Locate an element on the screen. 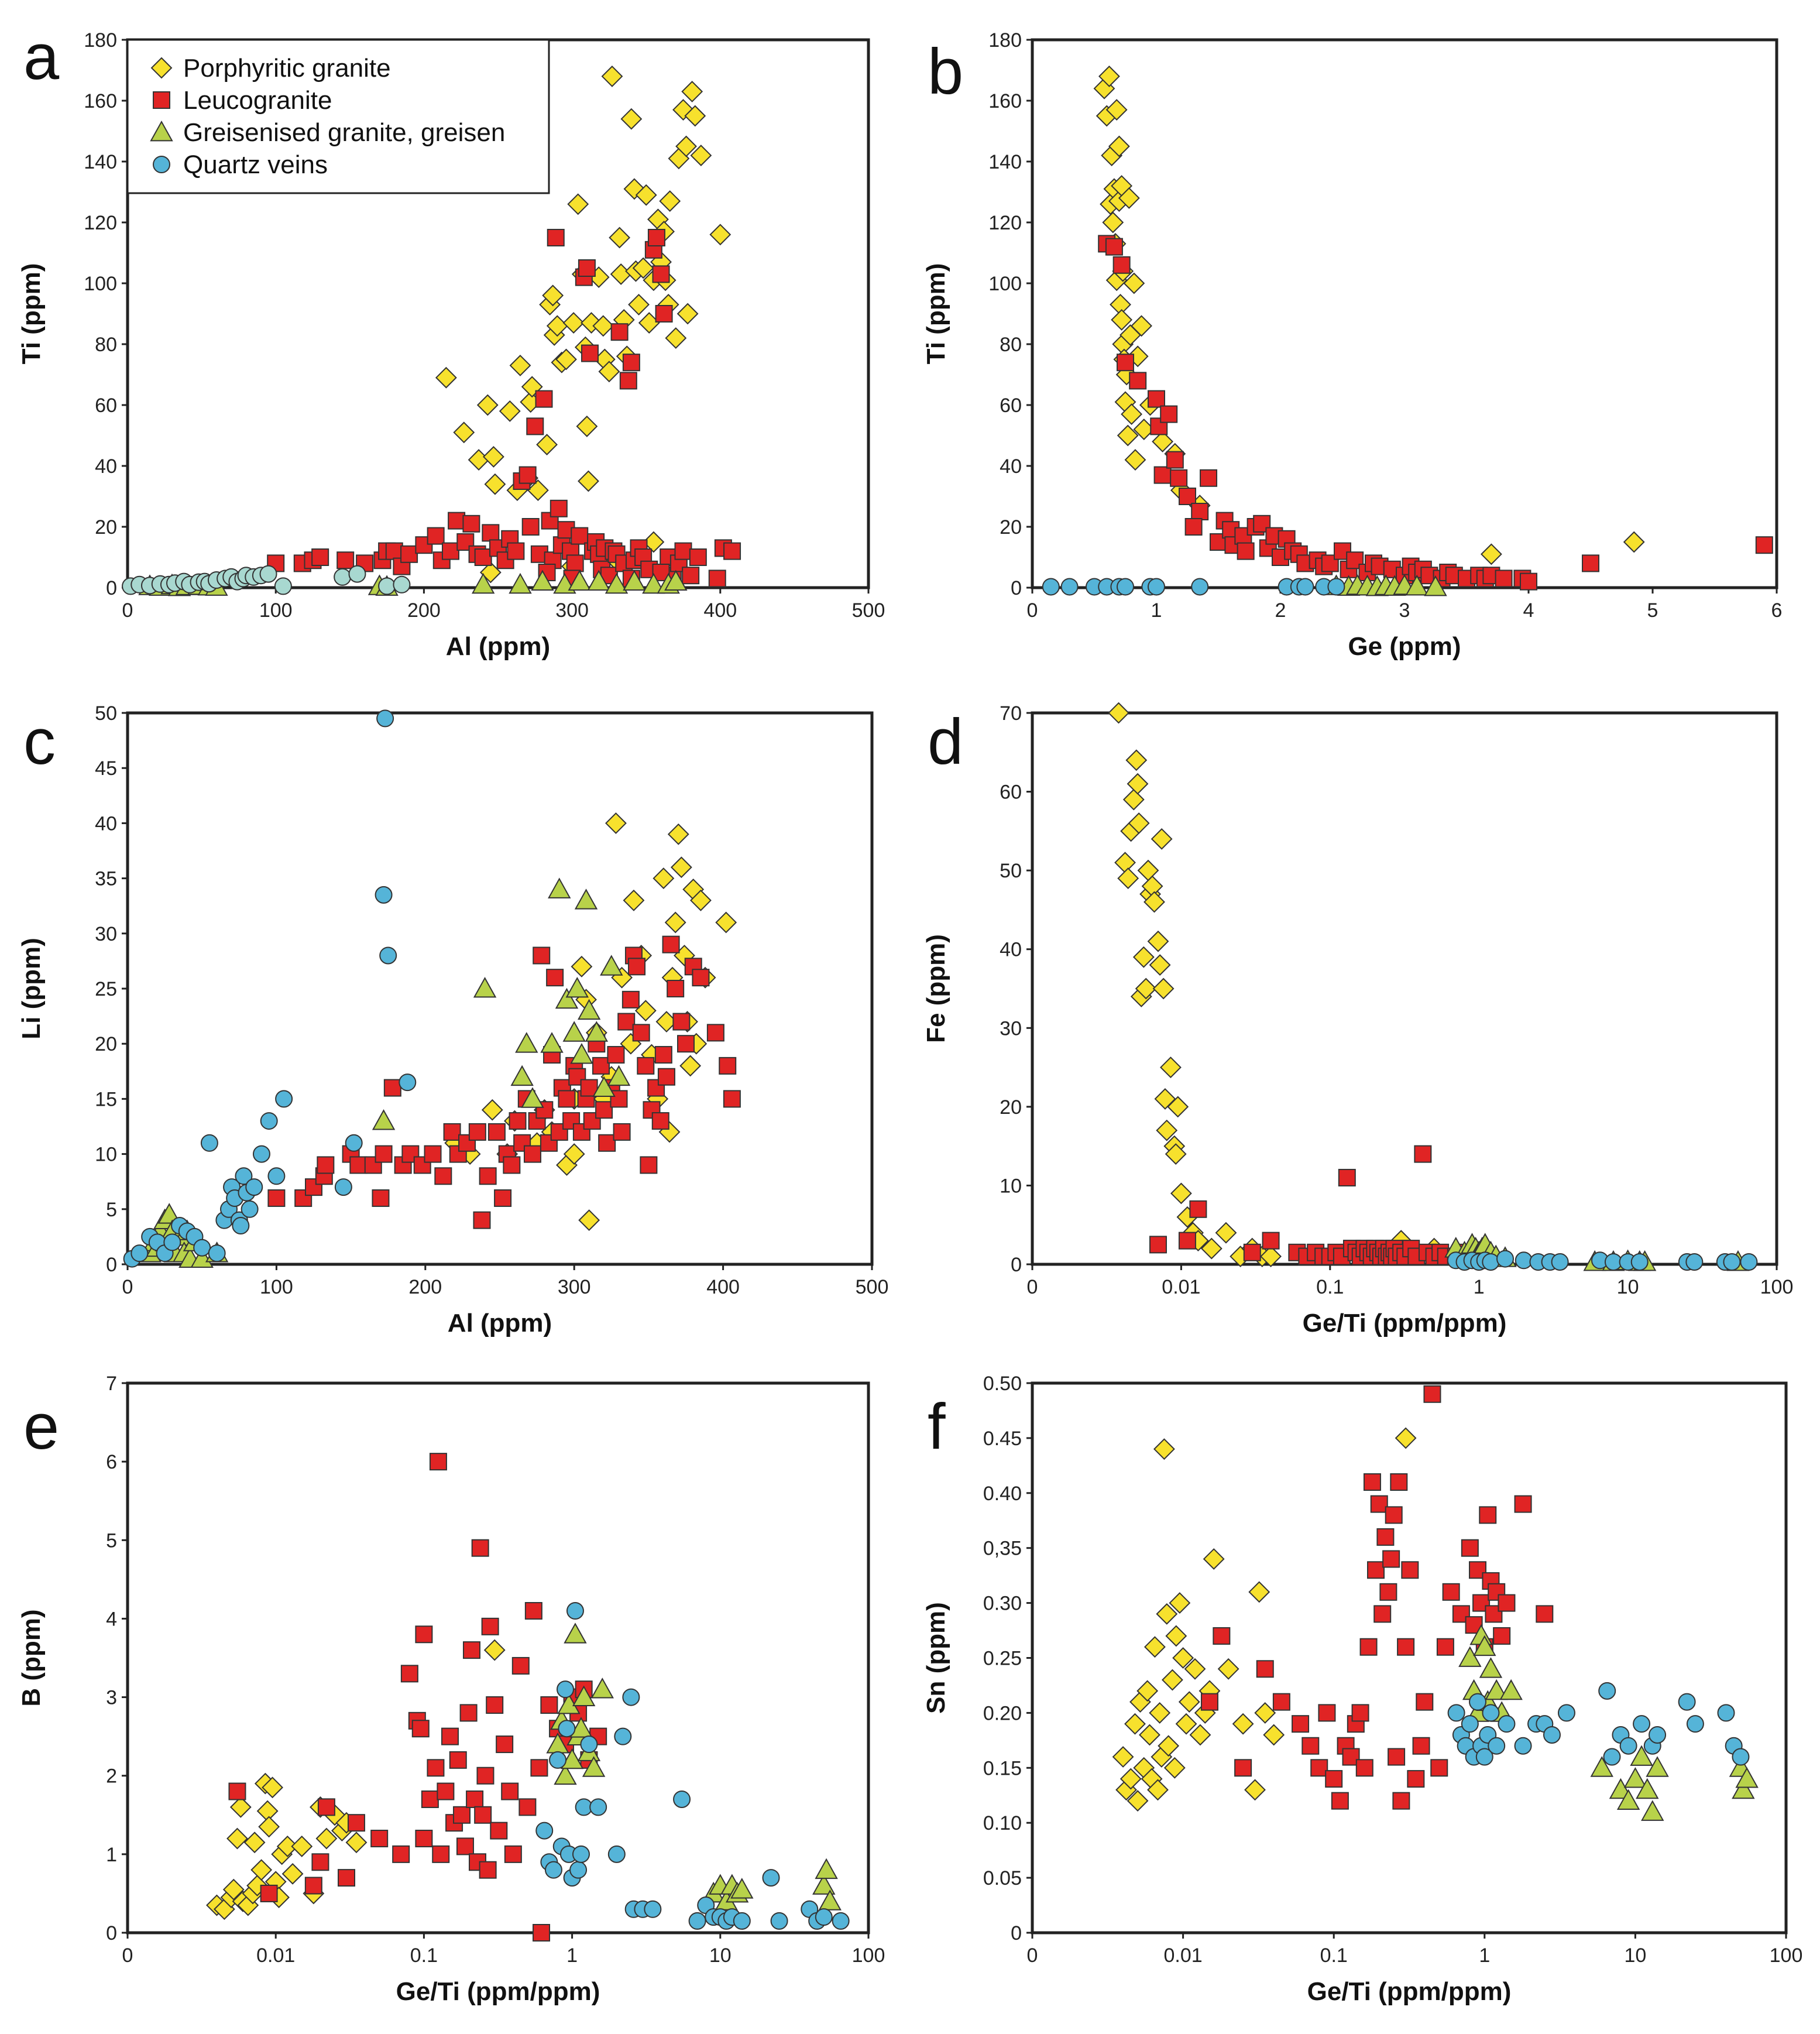  series-quartz is located at coordinates (1598, 1724).